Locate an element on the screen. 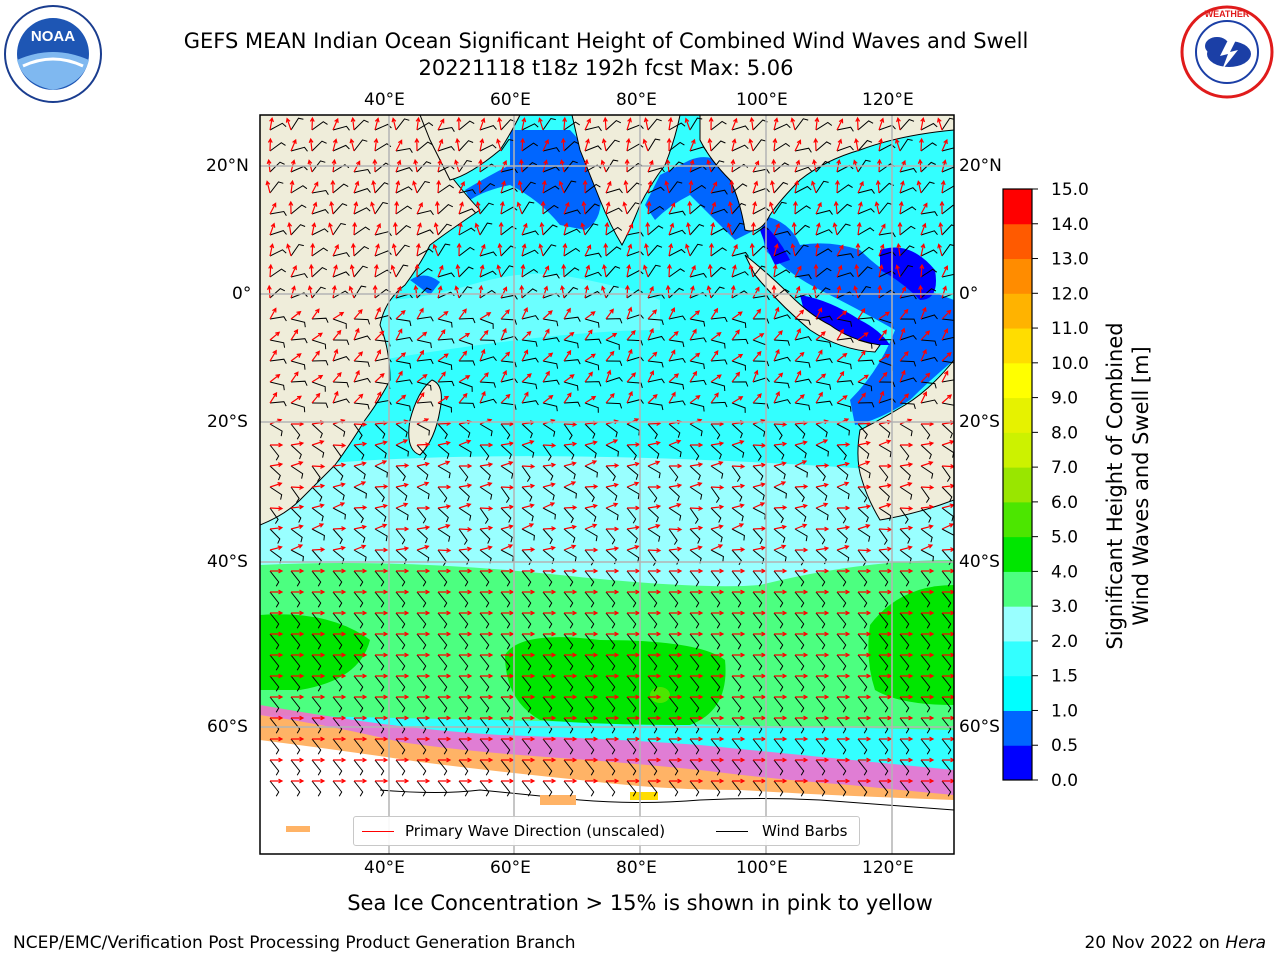 This screenshot has width=1280, height=960. wave-direction-legend-swatch is located at coordinates (378, 831).